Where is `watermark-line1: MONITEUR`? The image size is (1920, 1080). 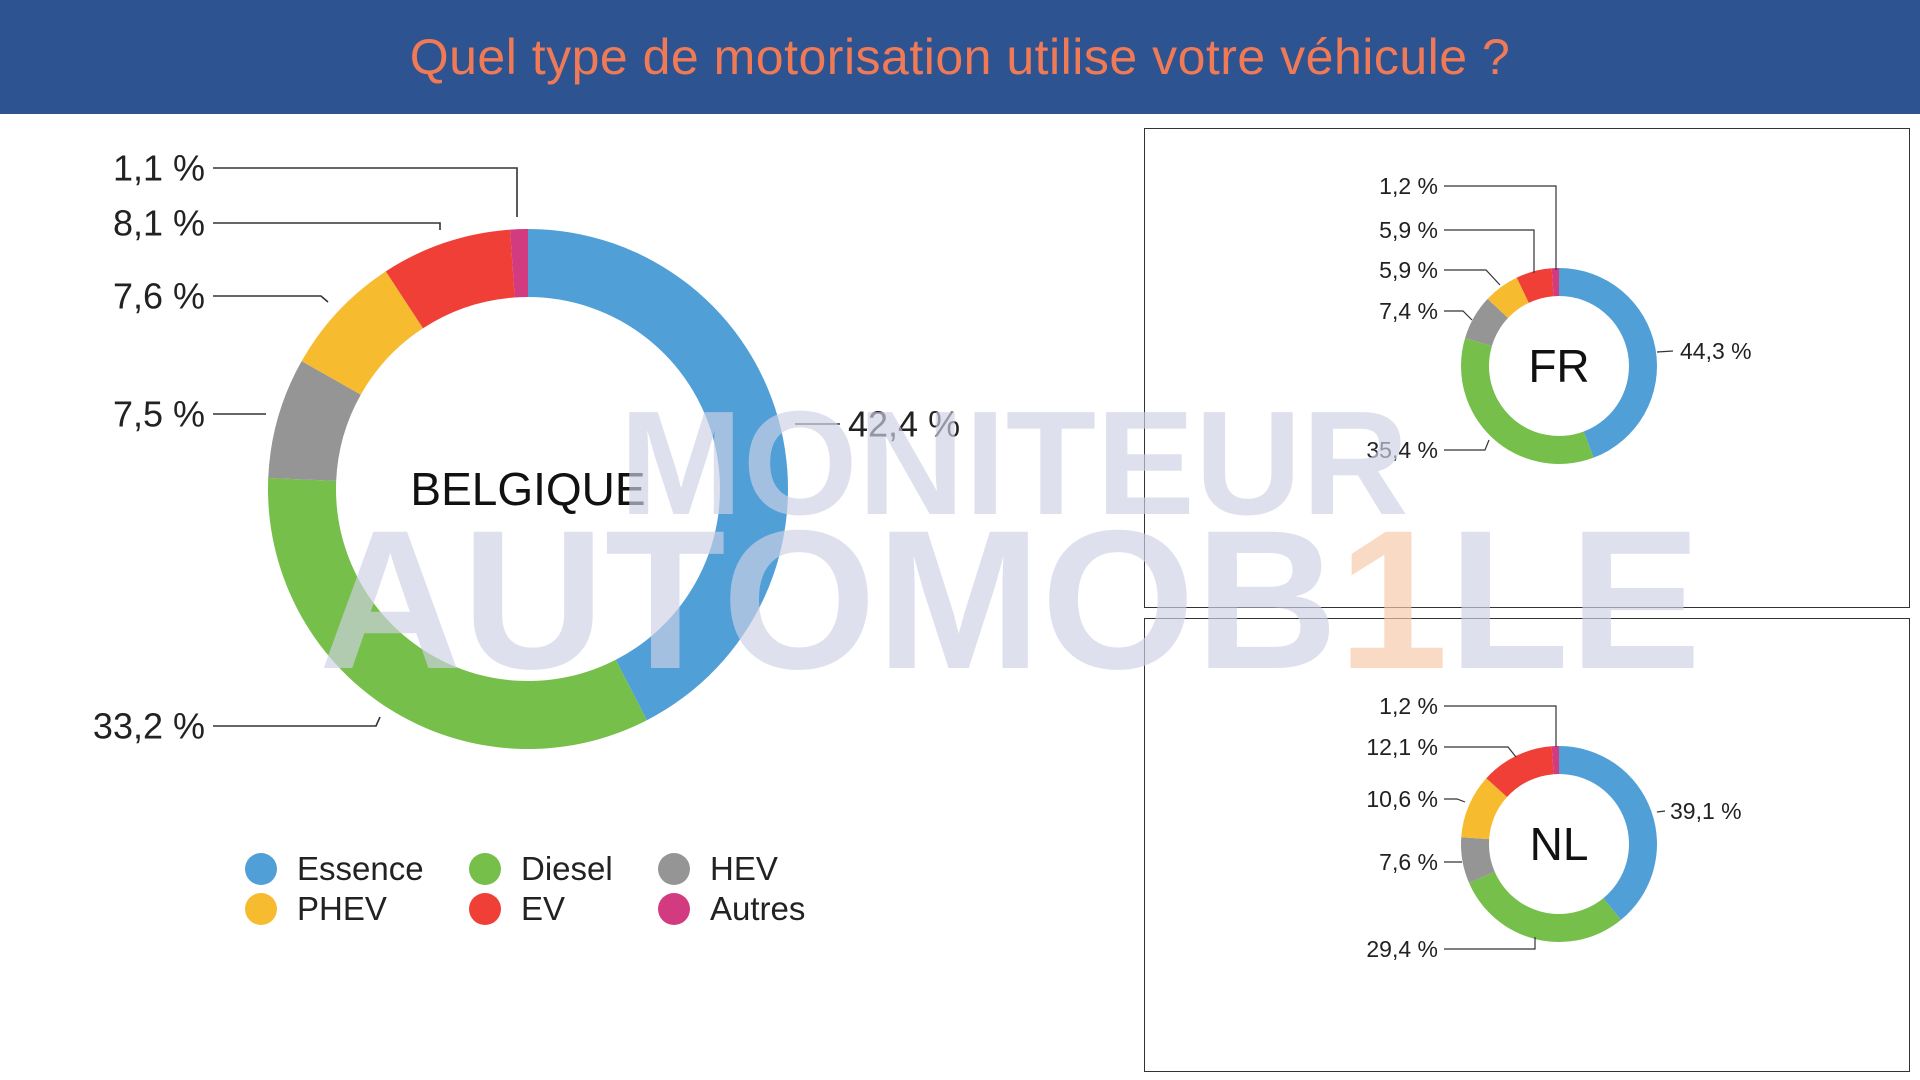
watermark-line1: MONITEUR is located at coordinates (1013, 463).